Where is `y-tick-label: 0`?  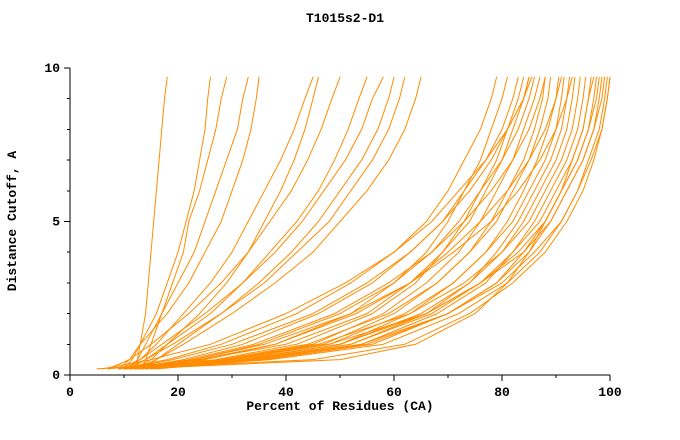
y-tick-label: 0 is located at coordinates (56, 375).